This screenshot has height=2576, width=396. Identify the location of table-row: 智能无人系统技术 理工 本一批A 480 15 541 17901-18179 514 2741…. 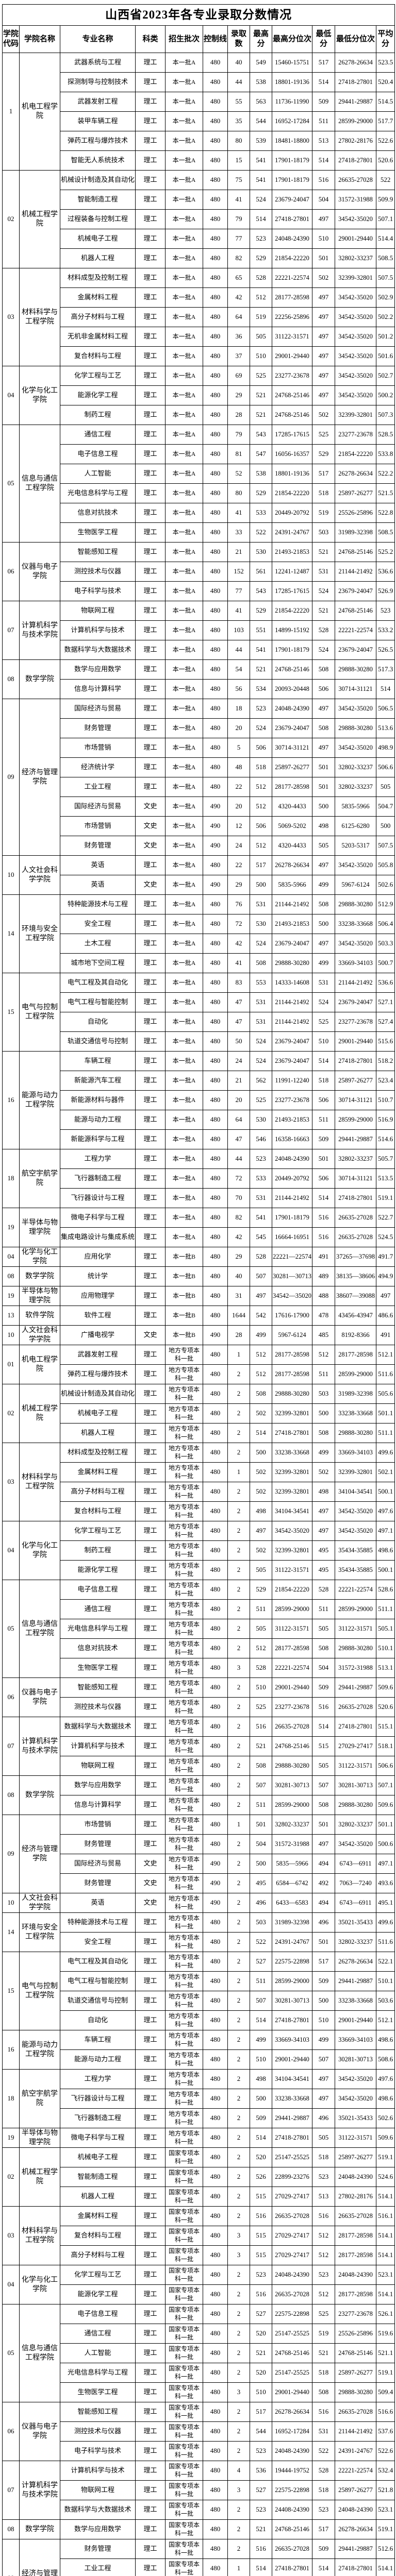
(199, 160).